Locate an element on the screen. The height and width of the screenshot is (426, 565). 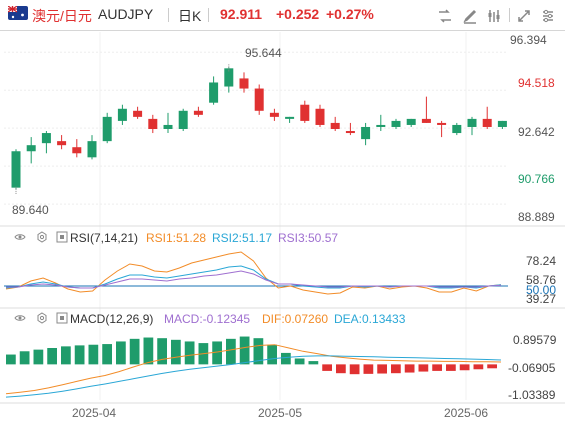
date-tick: 2025-05 is located at coordinates (280, 413).